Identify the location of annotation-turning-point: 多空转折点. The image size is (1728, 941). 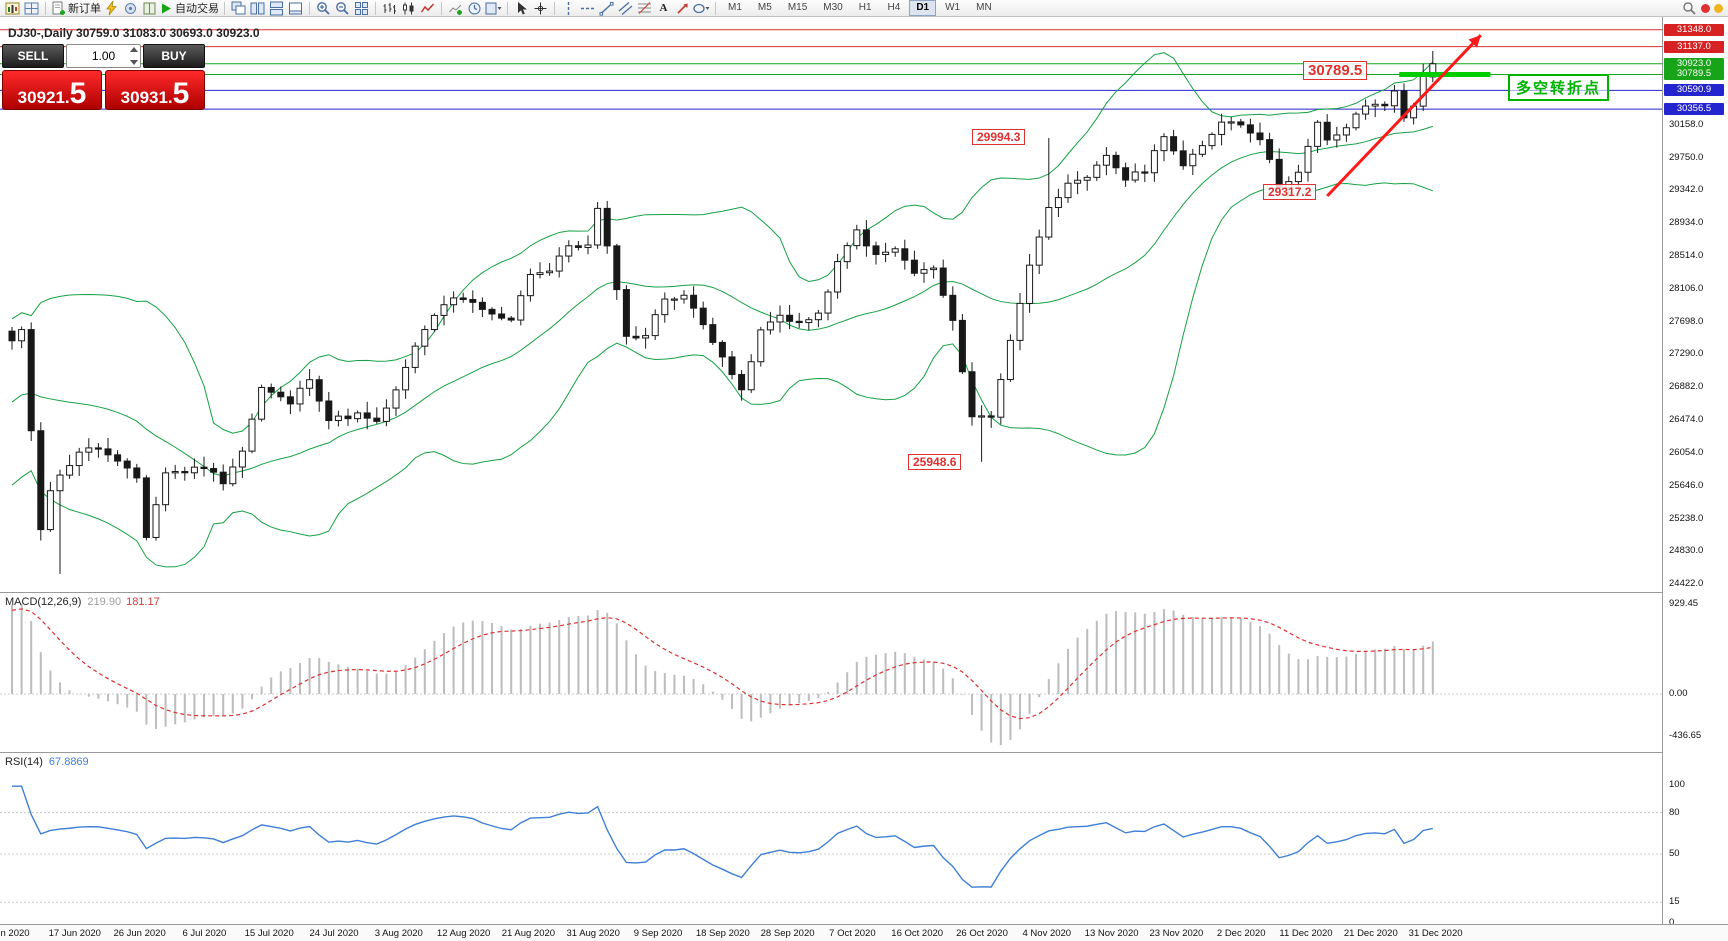
(1559, 87).